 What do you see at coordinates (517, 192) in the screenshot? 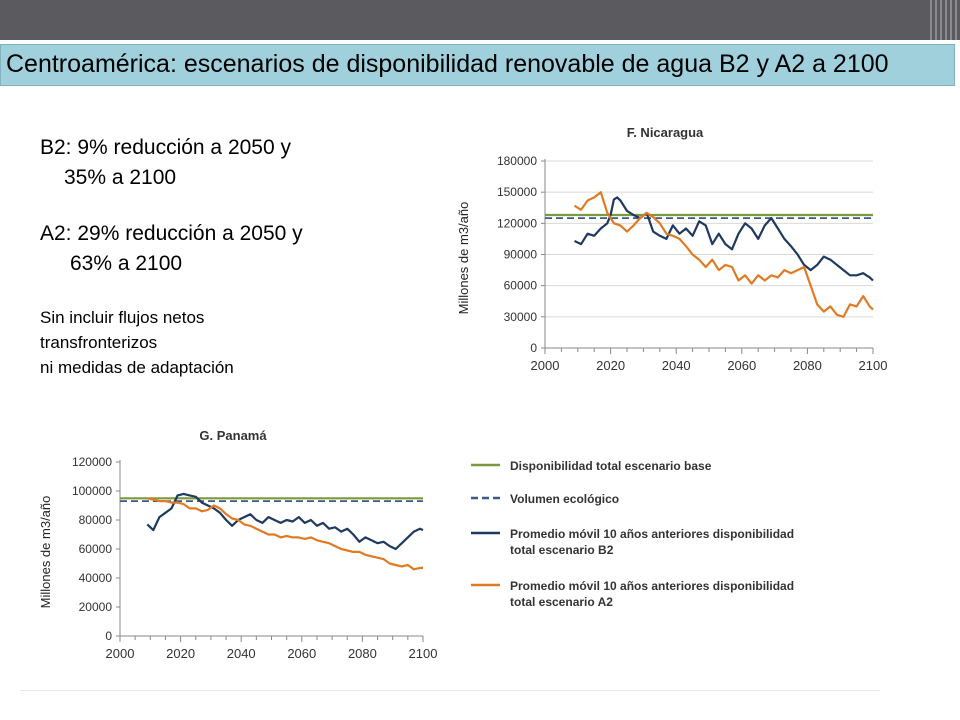
I see `chart1-ytick-label: 150000` at bounding box center [517, 192].